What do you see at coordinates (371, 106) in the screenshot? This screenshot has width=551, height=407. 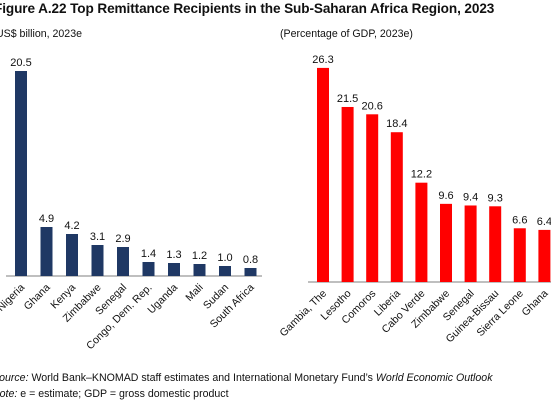 I see `bar-value-label: 20.6` at bounding box center [371, 106].